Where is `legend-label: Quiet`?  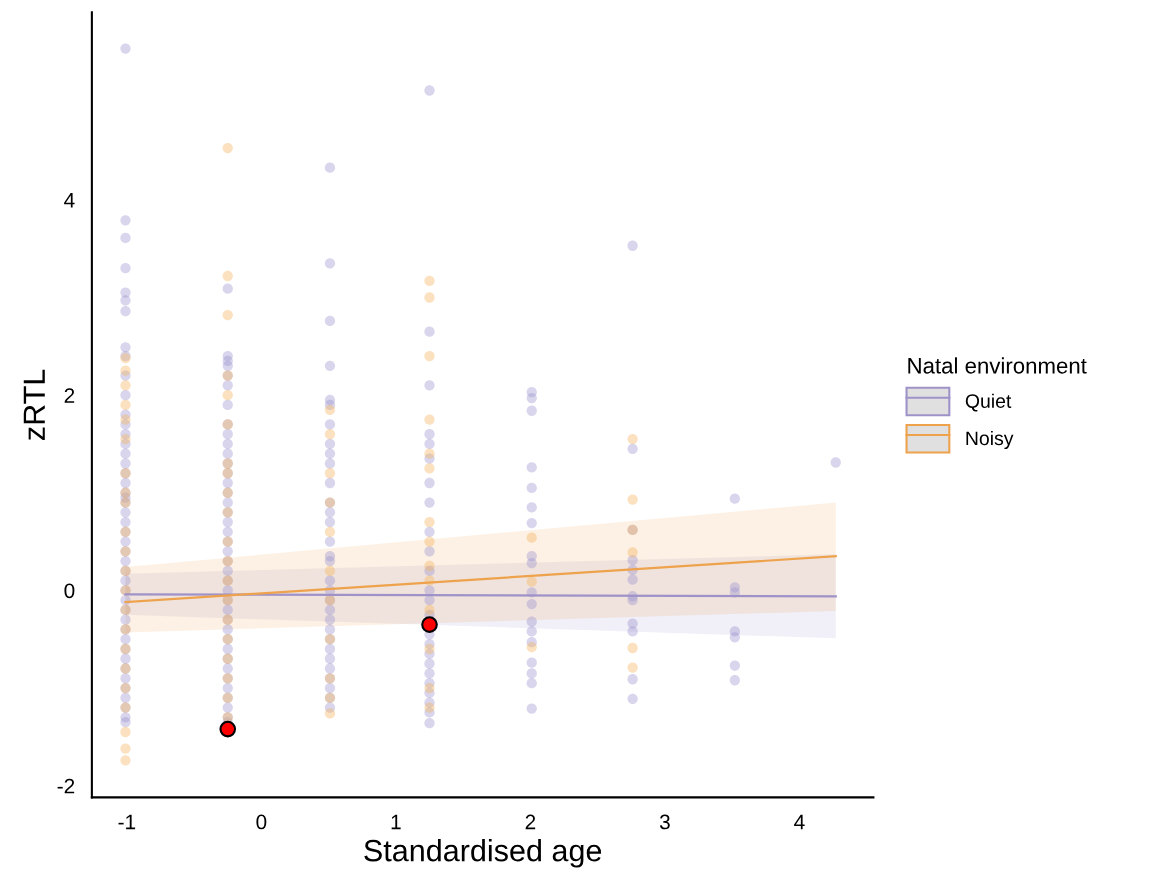 legend-label: Quiet is located at coordinates (988, 402).